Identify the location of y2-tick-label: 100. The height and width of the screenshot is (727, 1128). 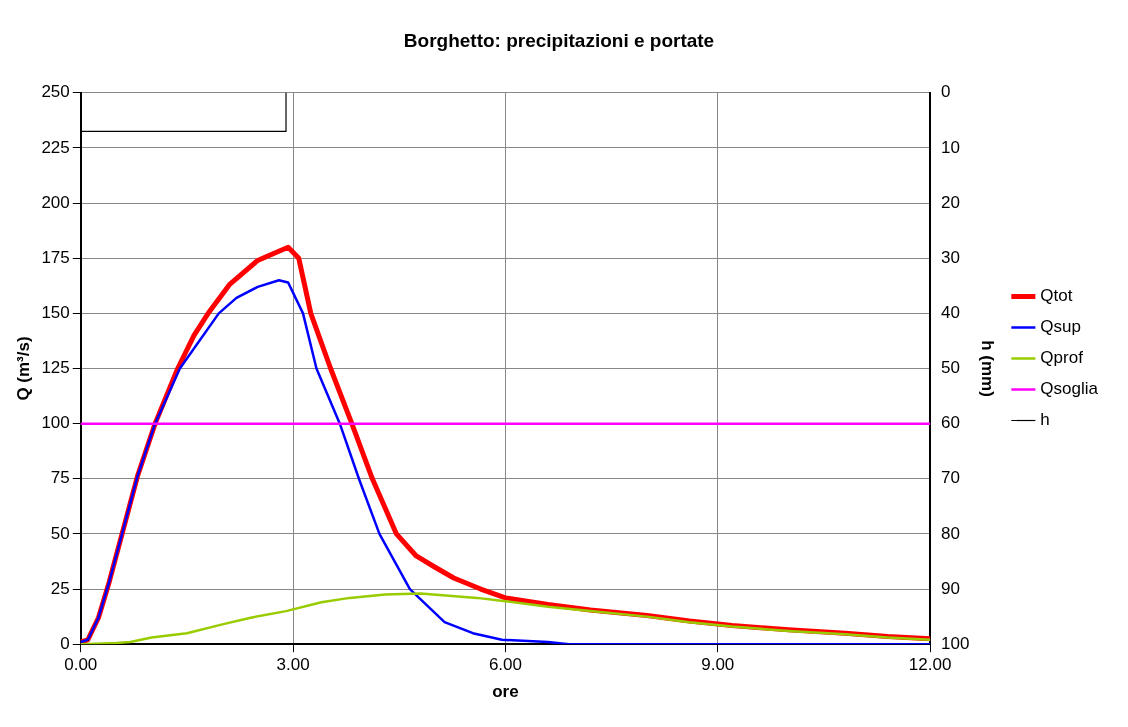
(955, 643).